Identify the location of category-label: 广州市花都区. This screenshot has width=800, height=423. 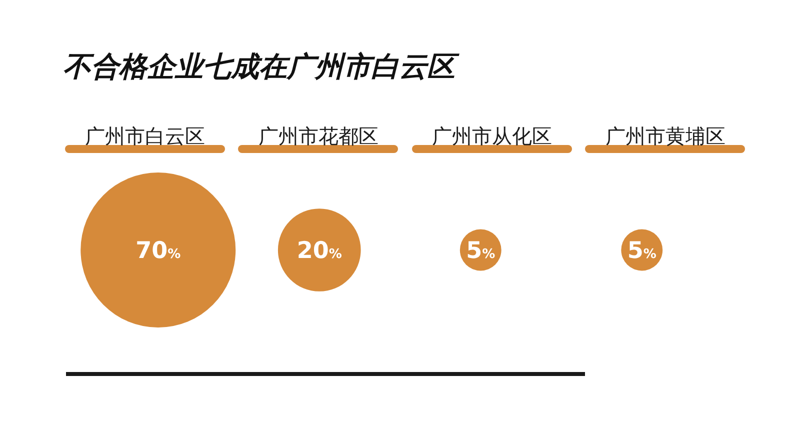
(318, 136).